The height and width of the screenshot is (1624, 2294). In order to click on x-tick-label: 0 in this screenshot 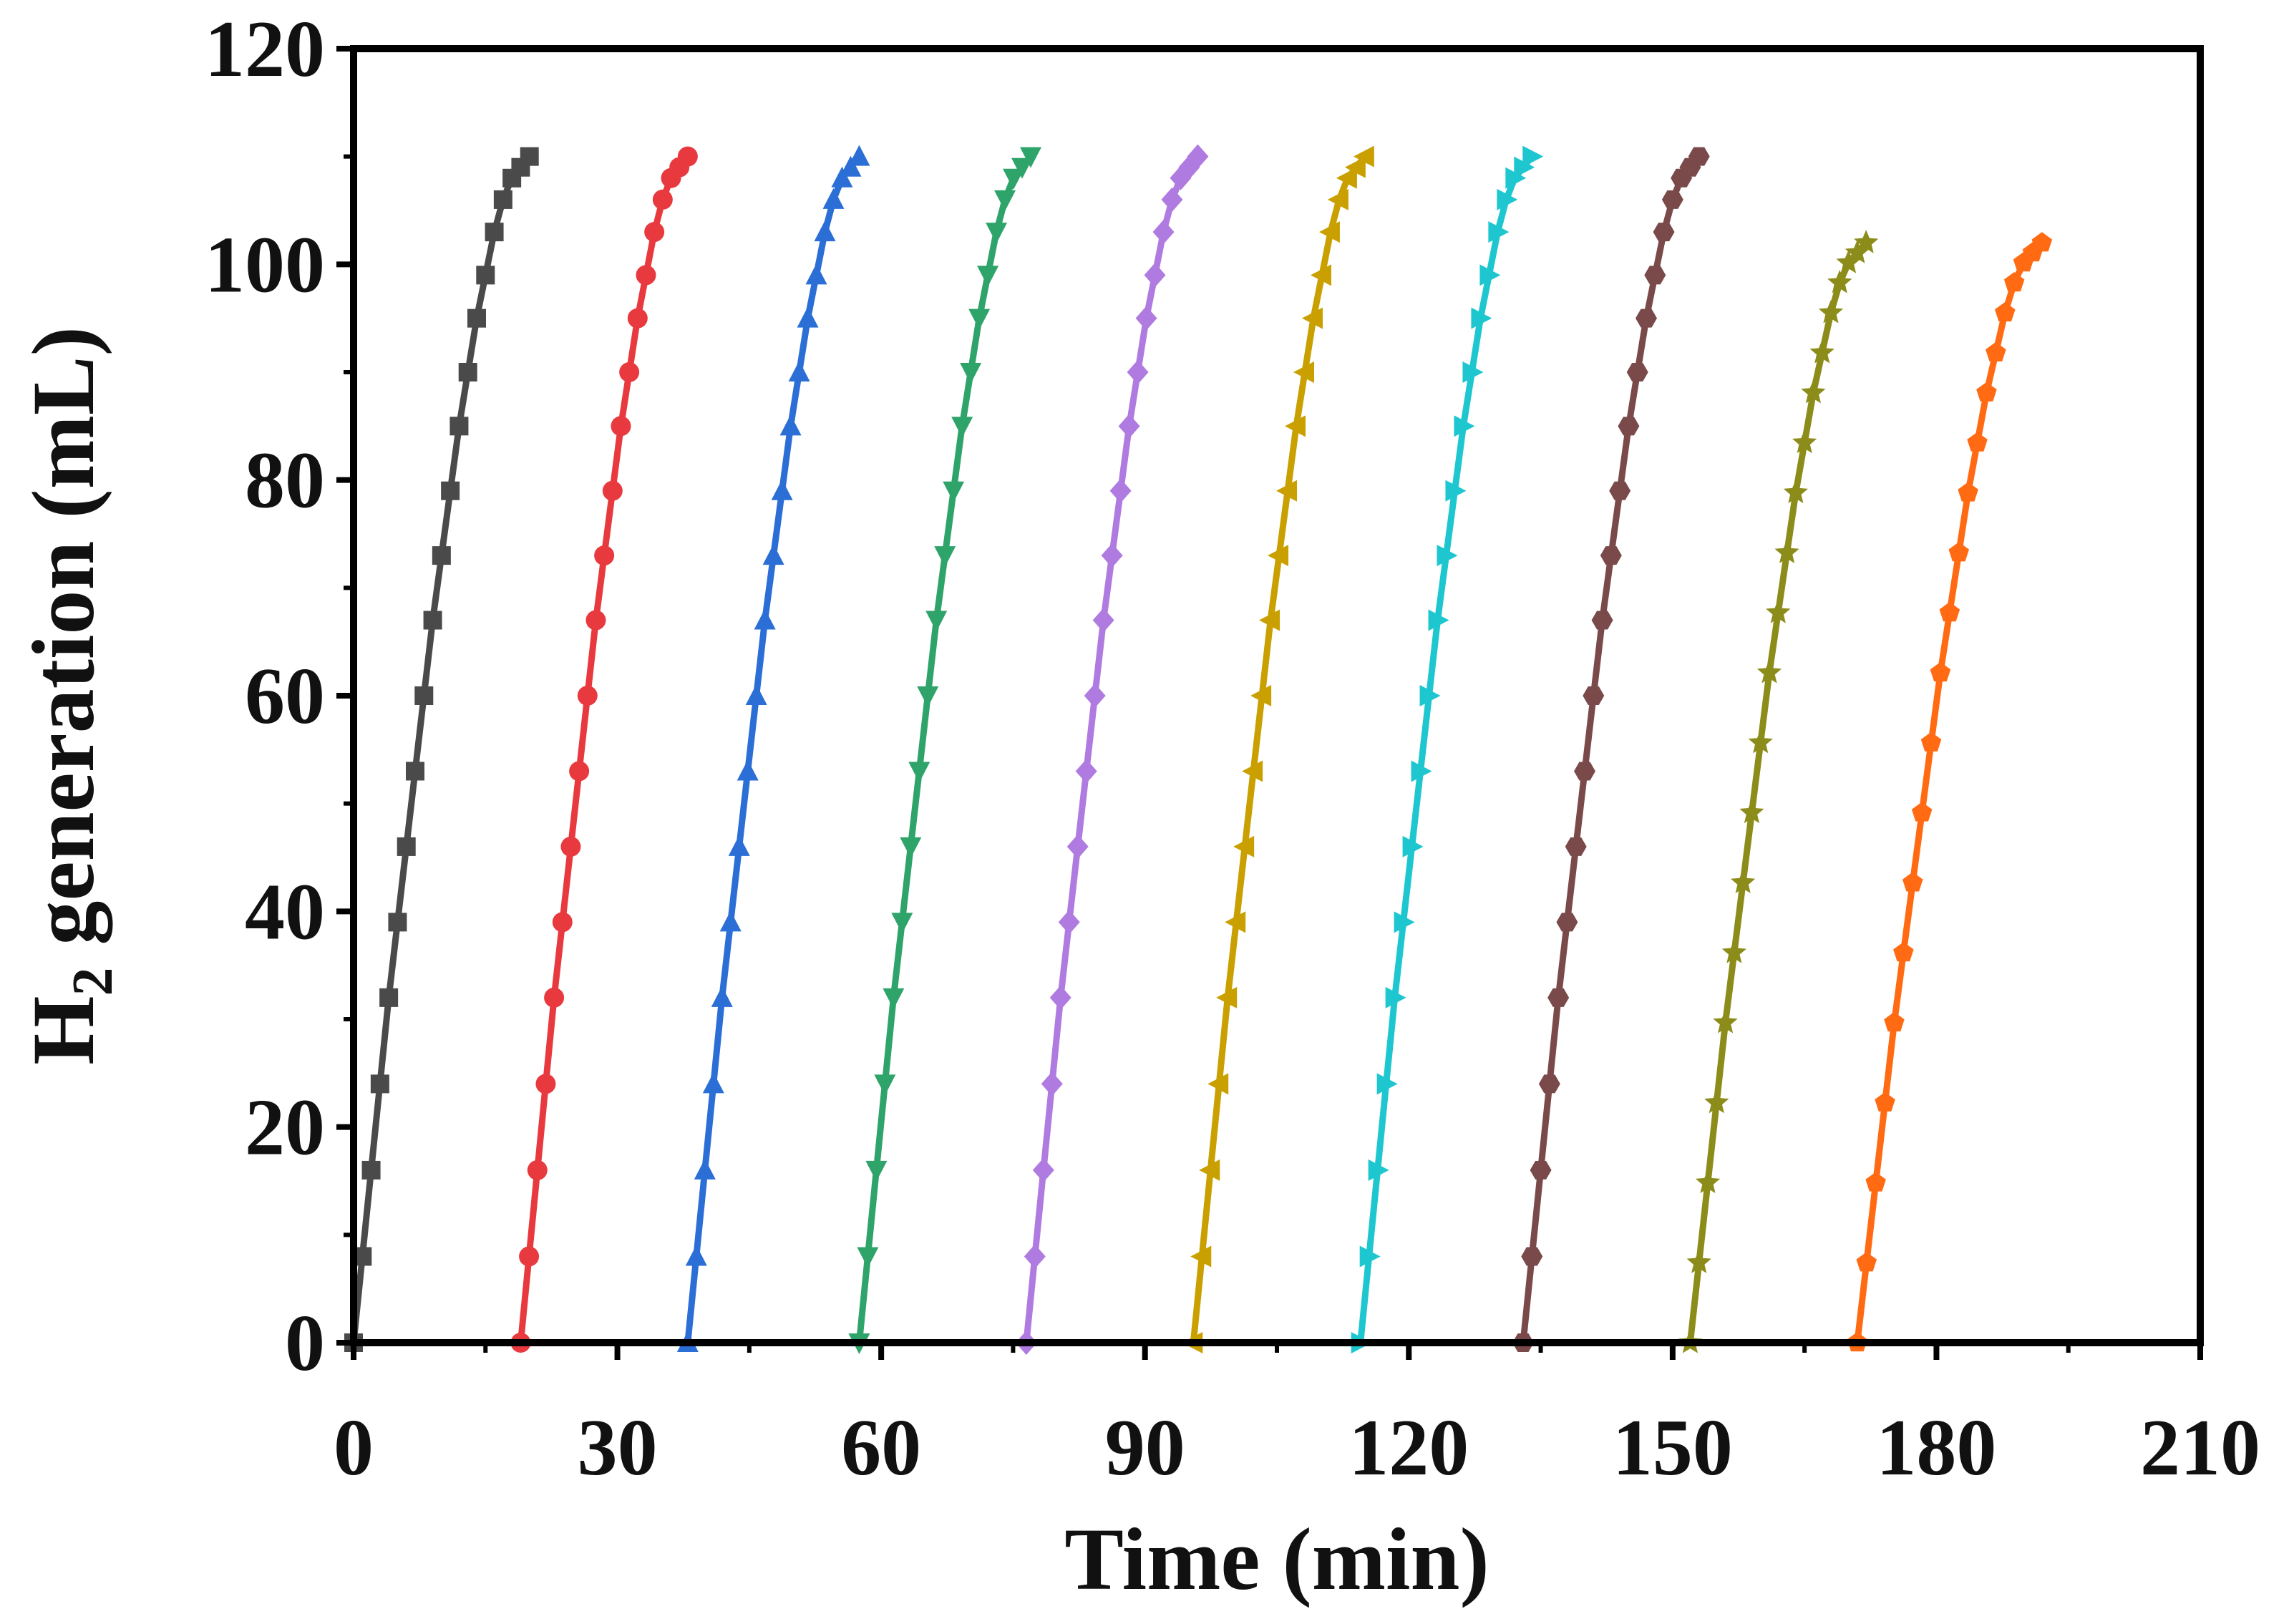, I will do `click(354, 1448)`.